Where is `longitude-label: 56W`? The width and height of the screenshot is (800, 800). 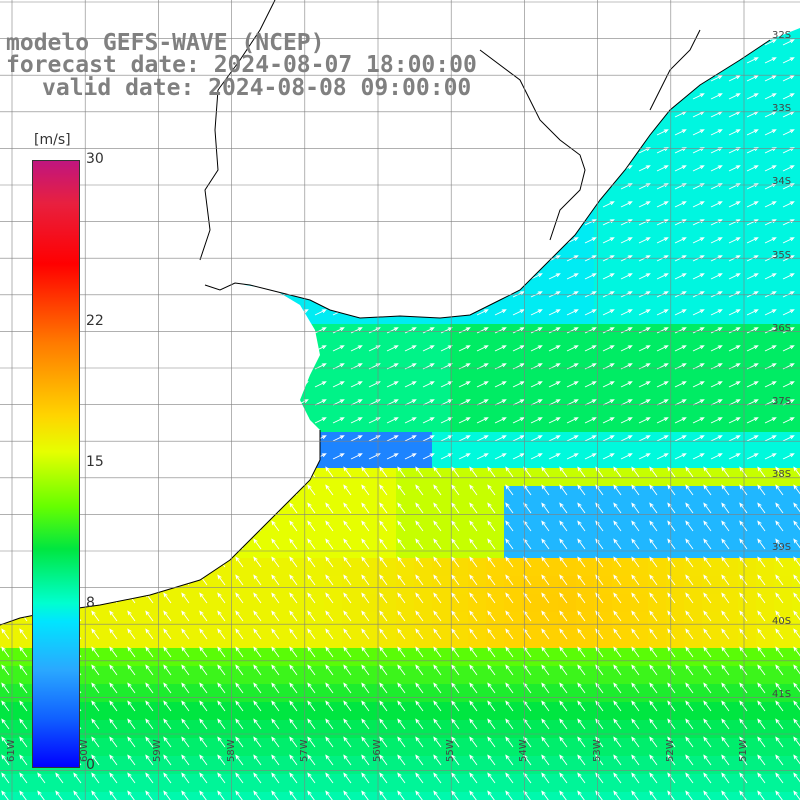
longitude-label: 56W is located at coordinates (377, 750).